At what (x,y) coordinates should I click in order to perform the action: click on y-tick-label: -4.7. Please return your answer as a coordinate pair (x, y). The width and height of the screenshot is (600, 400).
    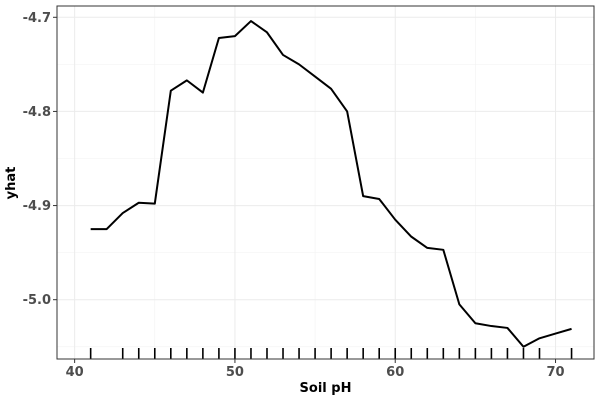
    Looking at the image, I should click on (37, 18).